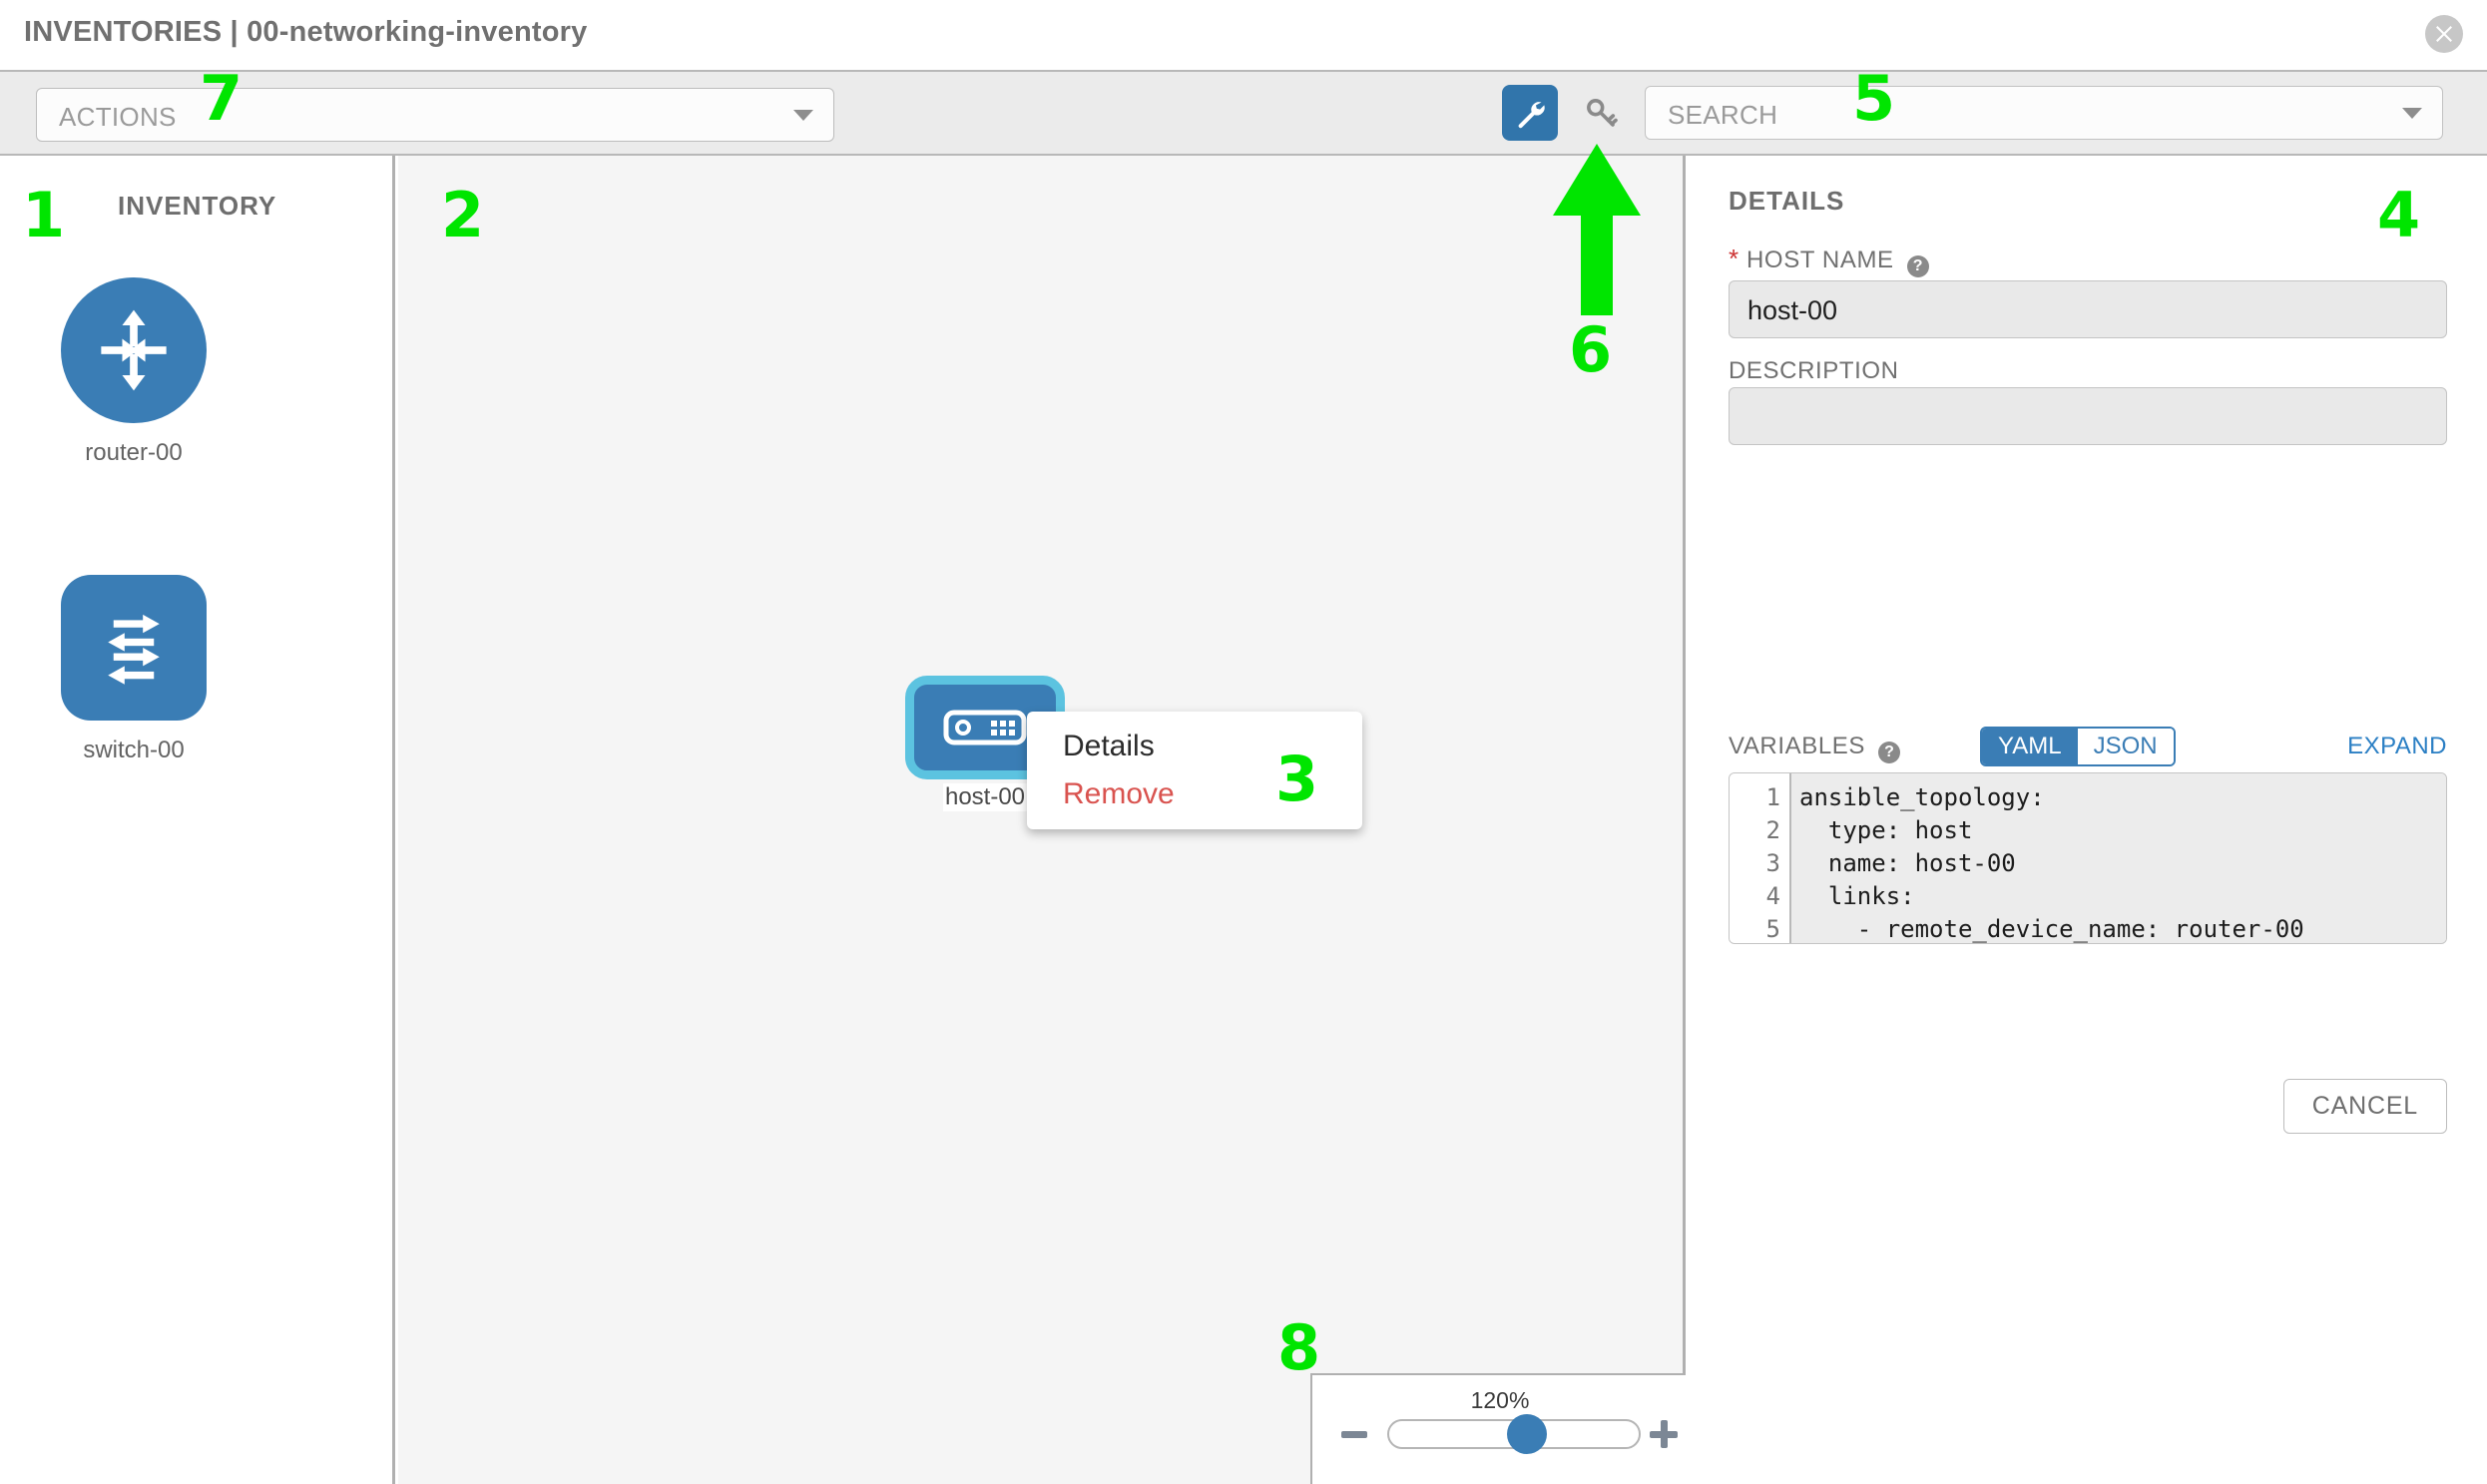  I want to click on cancel-button: CANCEL, so click(2364, 1106).